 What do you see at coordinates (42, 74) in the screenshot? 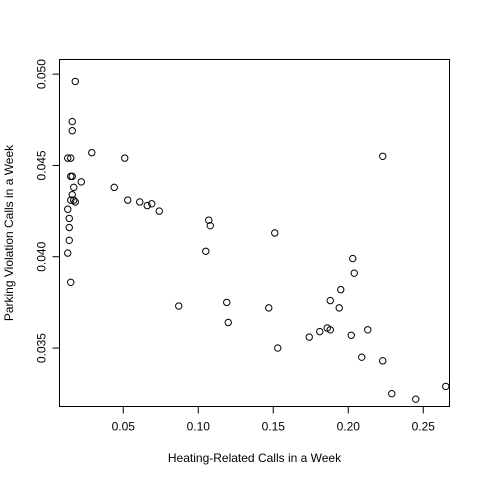
I see `y-tick-label: 0.050` at bounding box center [42, 74].